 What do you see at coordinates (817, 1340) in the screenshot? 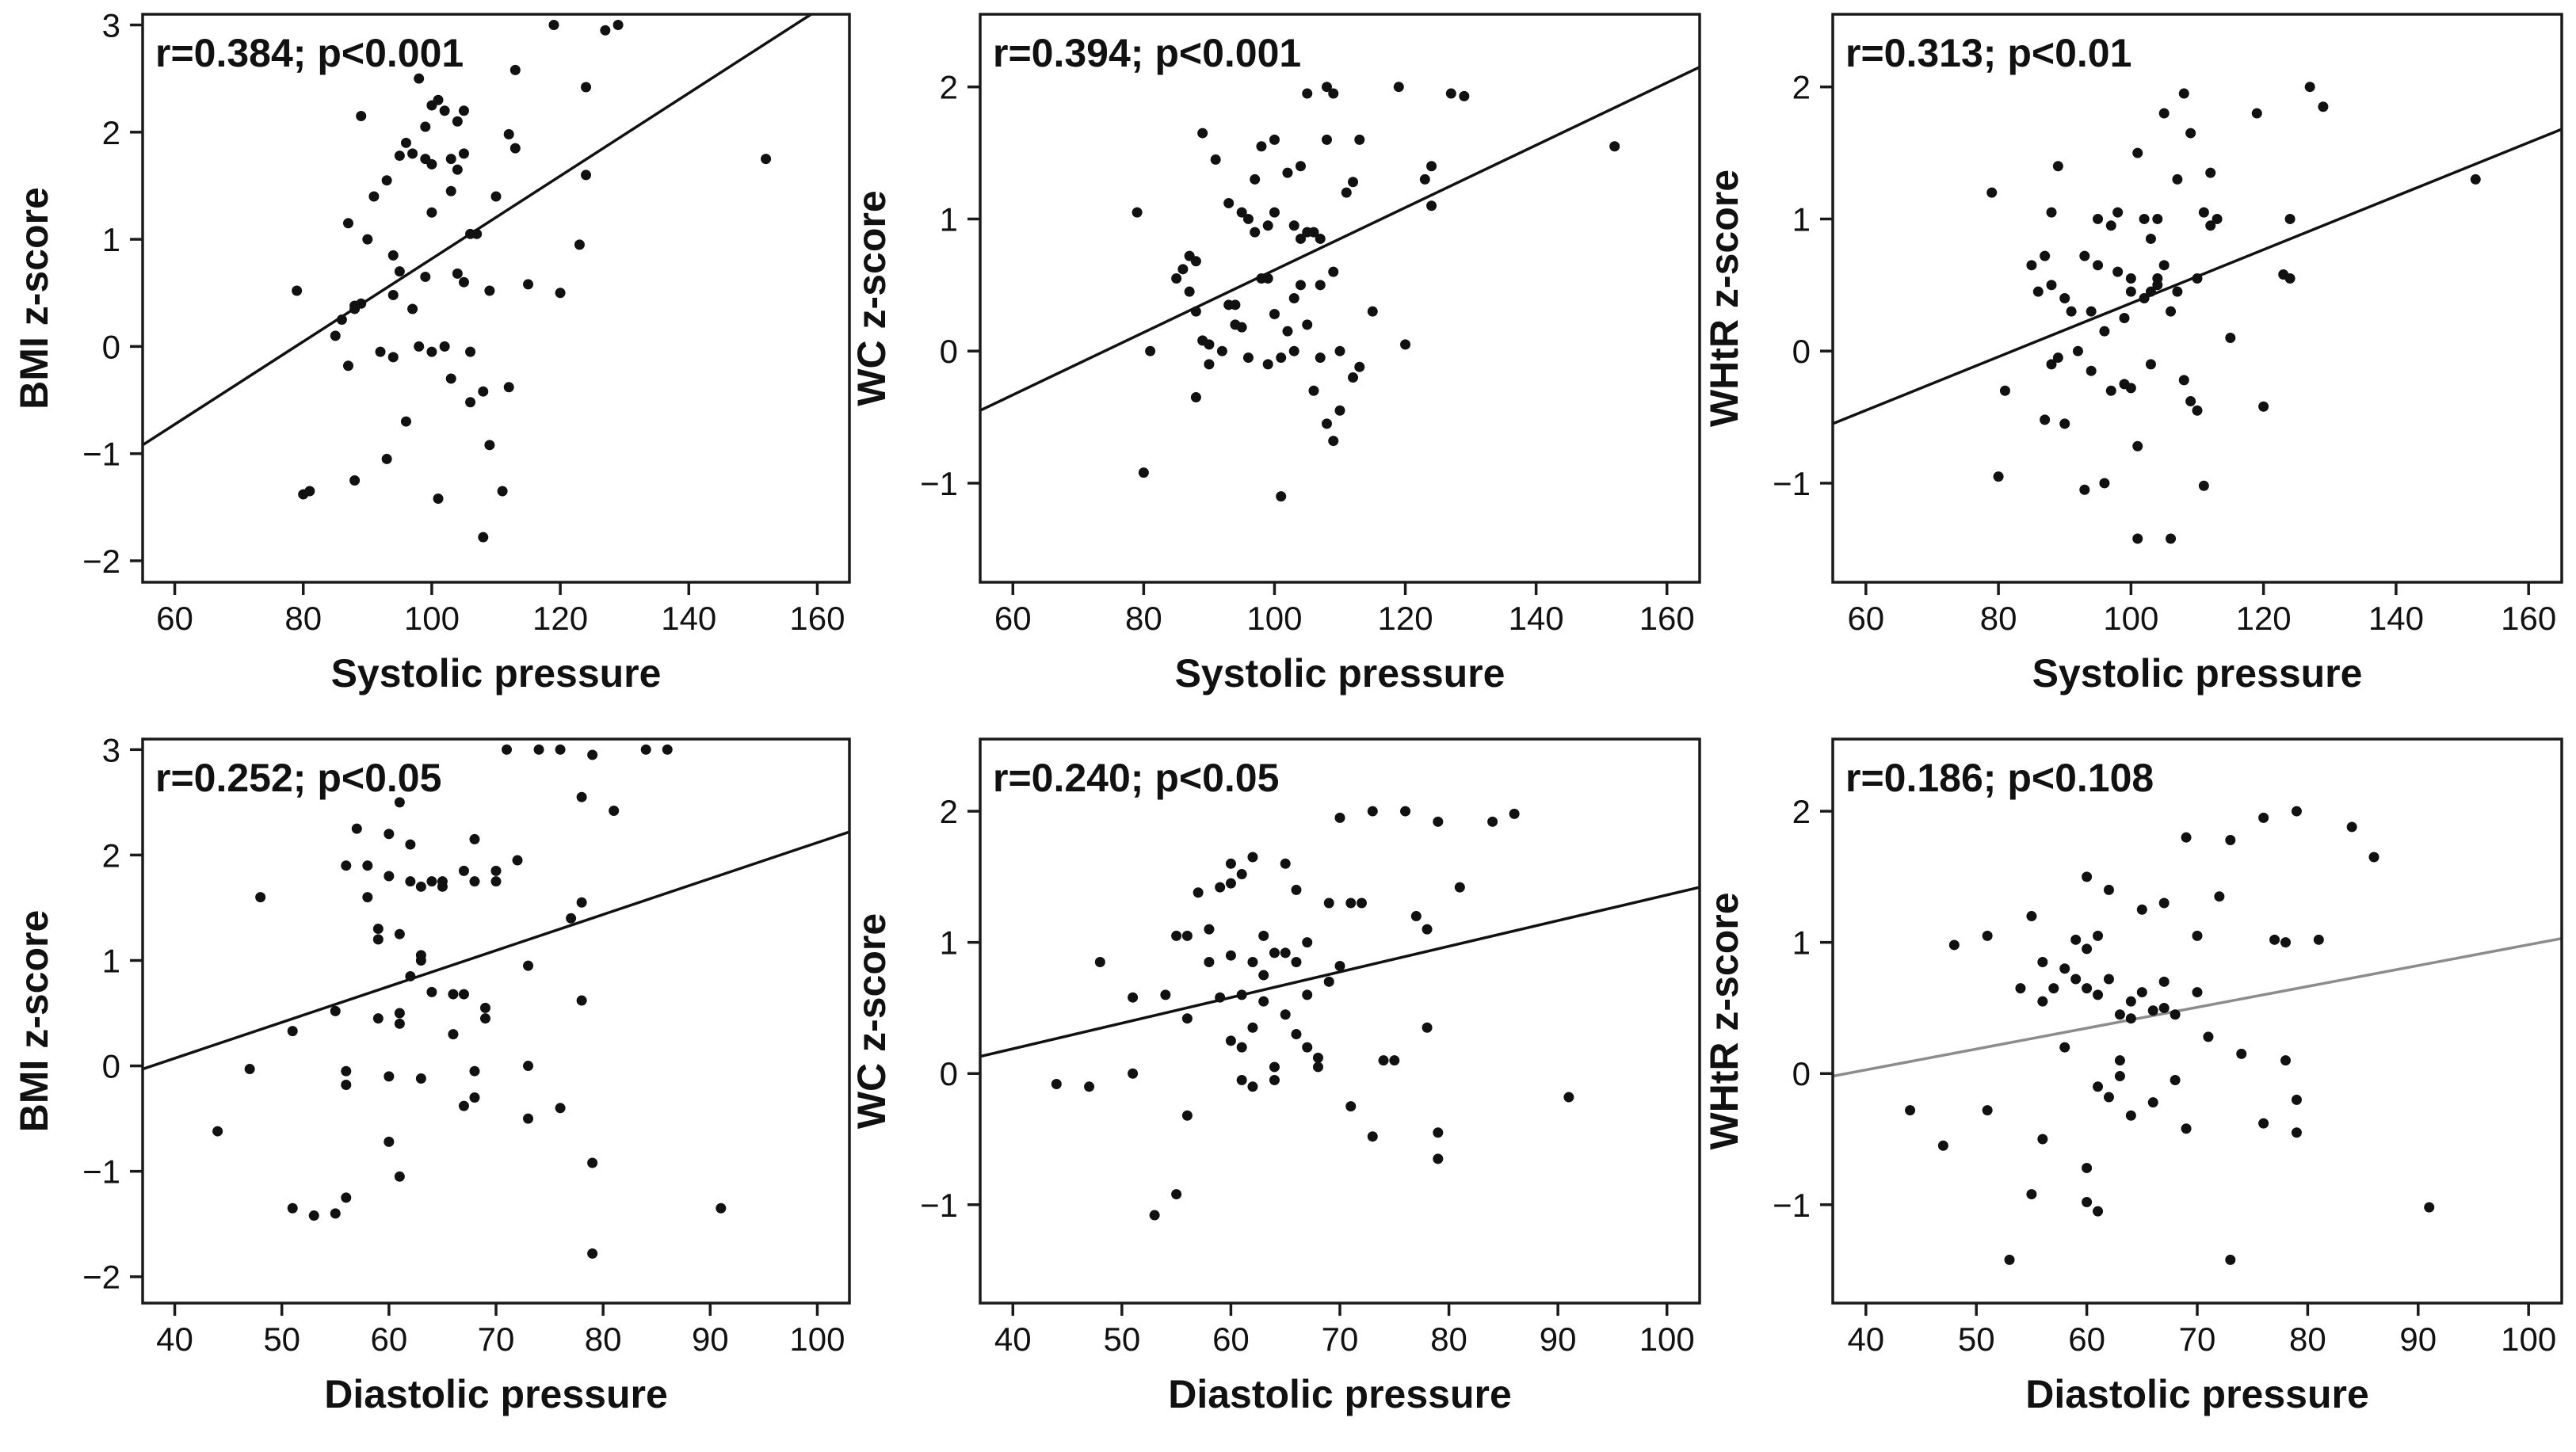
I see `x-tick-label: 100` at bounding box center [817, 1340].